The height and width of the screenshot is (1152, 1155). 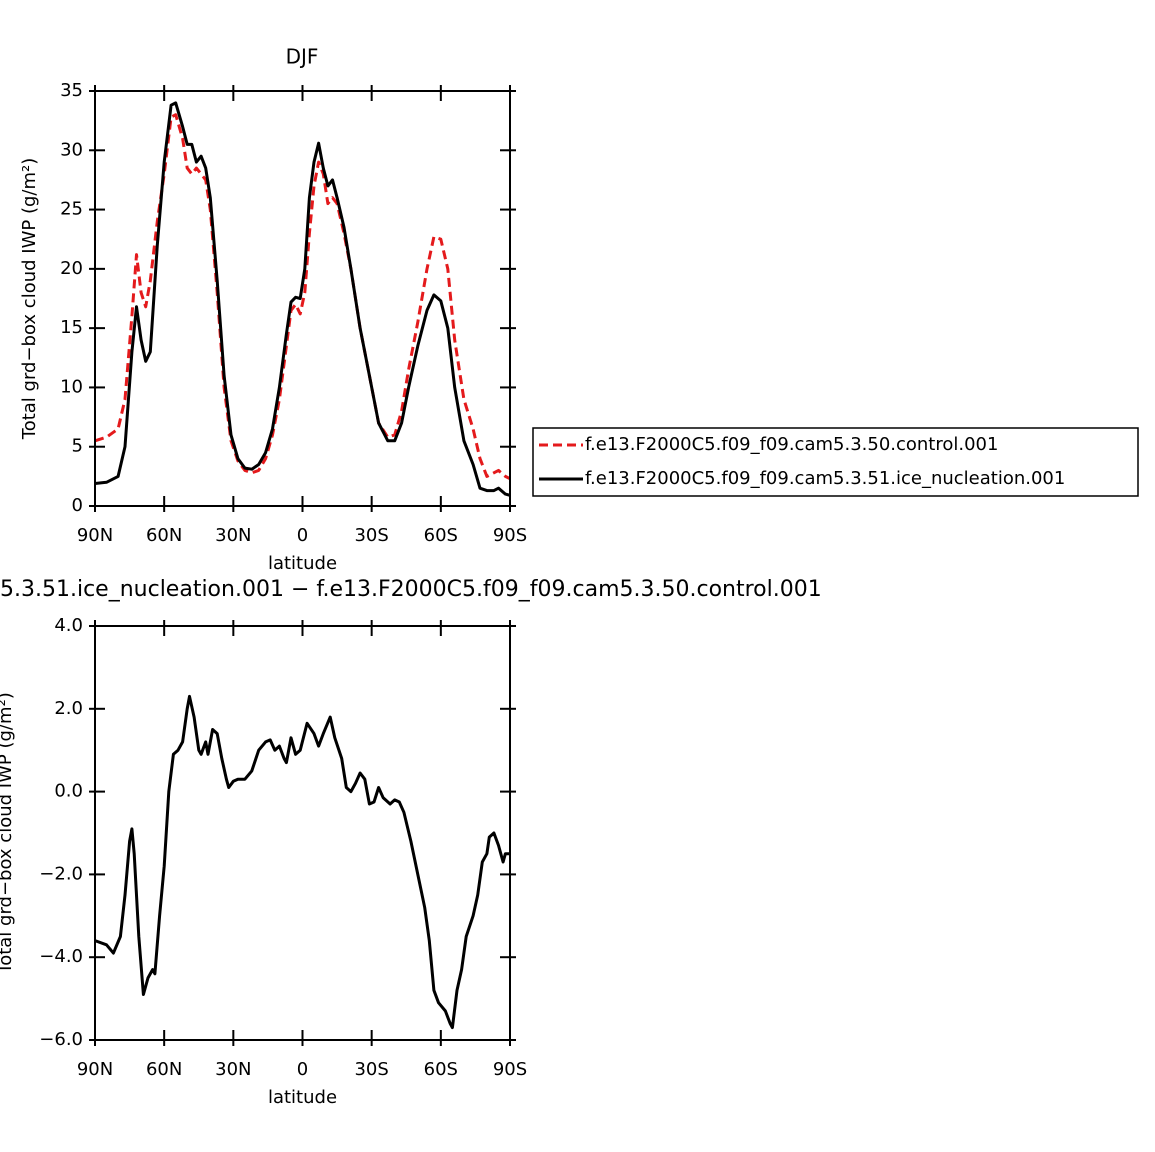 I want to click on y-tick-label: −6.0, so click(x=61, y=1039).